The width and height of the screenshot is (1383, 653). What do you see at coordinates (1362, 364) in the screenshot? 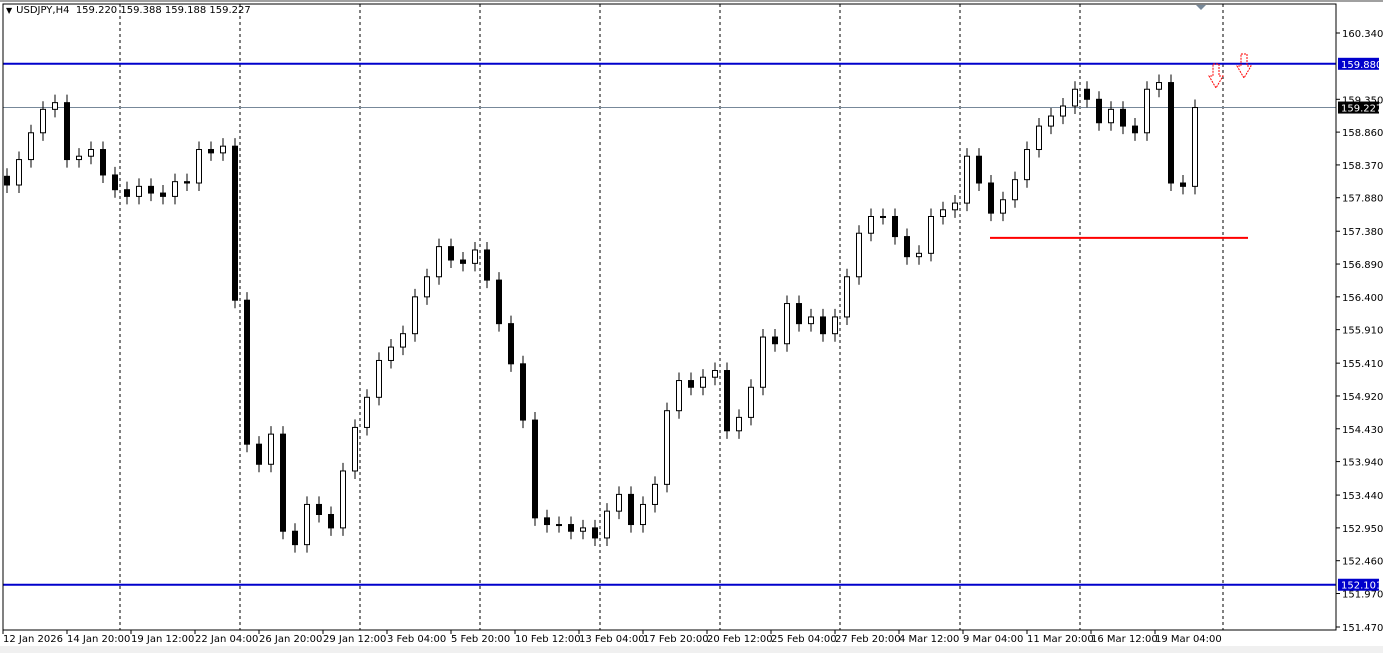
I see `y-tick-label: 155.410` at bounding box center [1362, 364].